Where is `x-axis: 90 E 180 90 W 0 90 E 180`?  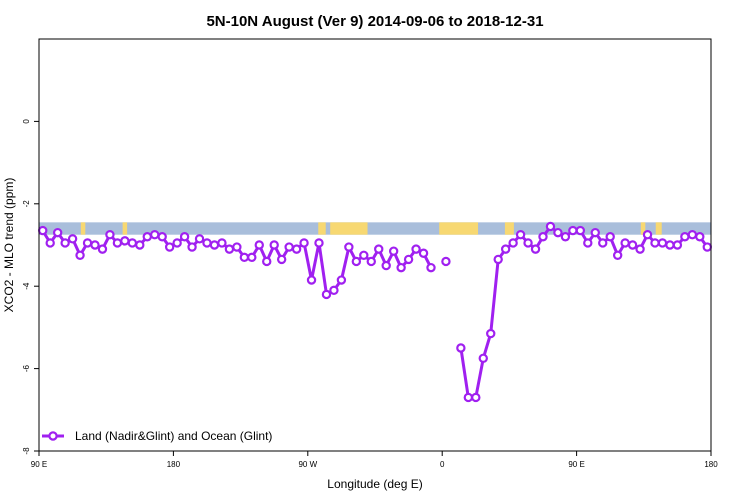
x-axis: 90 E 180 90 W 0 90 E 180 is located at coordinates (374, 460).